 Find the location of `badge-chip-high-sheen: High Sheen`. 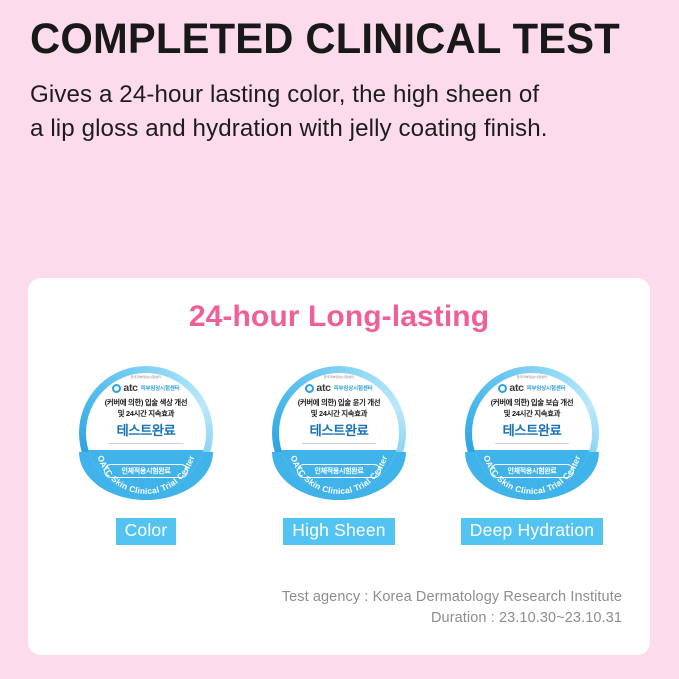

badge-chip-high-sheen: High Sheen is located at coordinates (339, 531).